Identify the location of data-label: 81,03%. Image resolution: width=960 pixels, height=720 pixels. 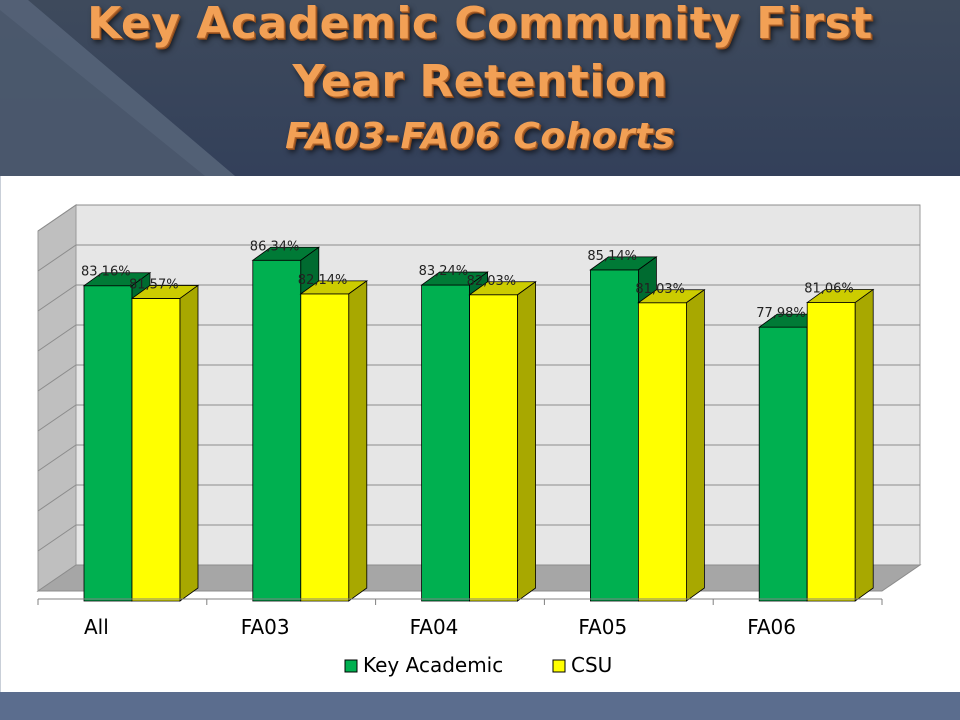
(660, 289).